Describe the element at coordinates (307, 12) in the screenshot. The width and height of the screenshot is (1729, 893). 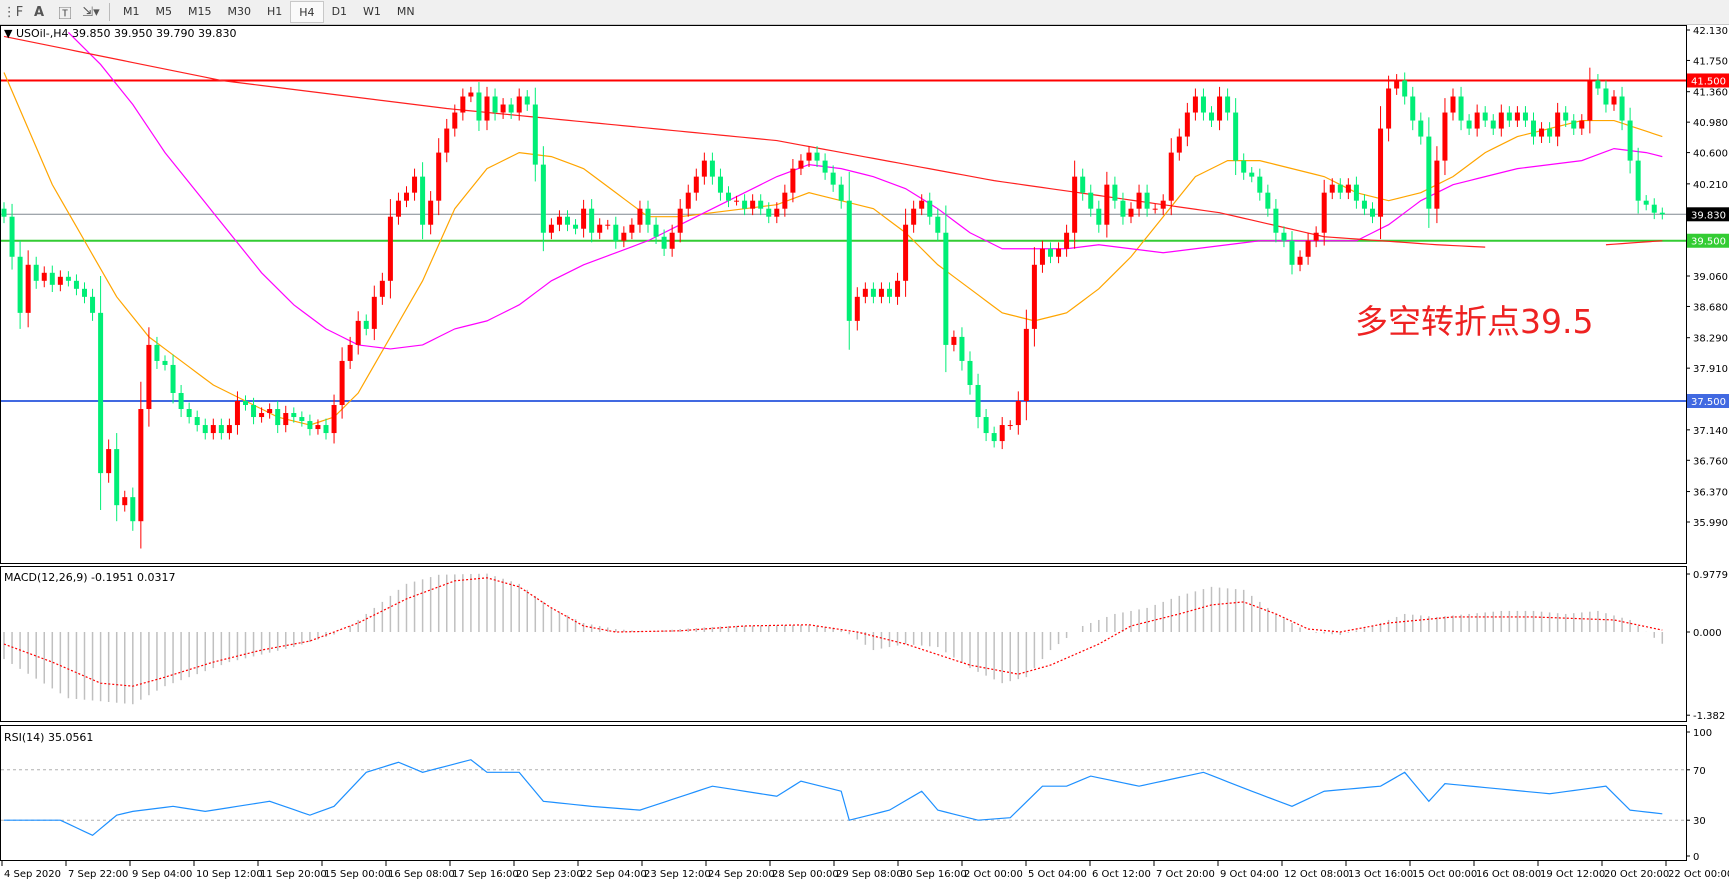
I see `timeframe-h4: H4` at that location.